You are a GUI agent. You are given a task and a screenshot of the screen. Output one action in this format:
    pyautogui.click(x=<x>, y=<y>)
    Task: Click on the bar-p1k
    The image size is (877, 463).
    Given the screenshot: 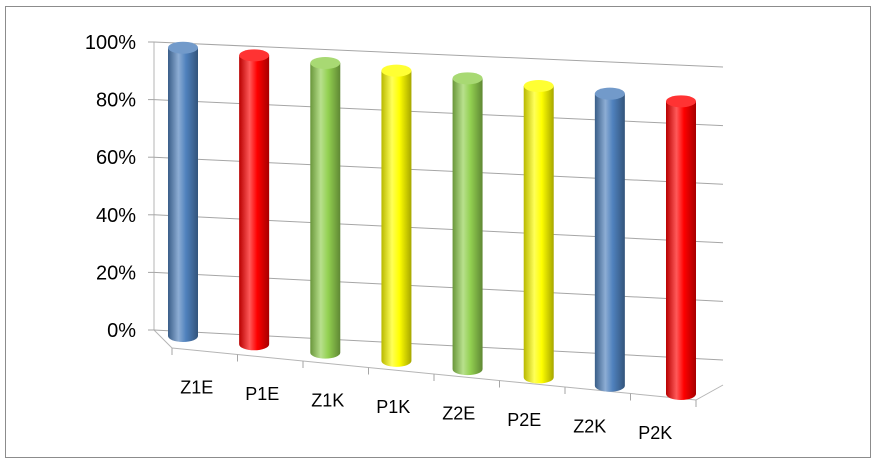 What is the action you would take?
    pyautogui.click(x=396, y=215)
    